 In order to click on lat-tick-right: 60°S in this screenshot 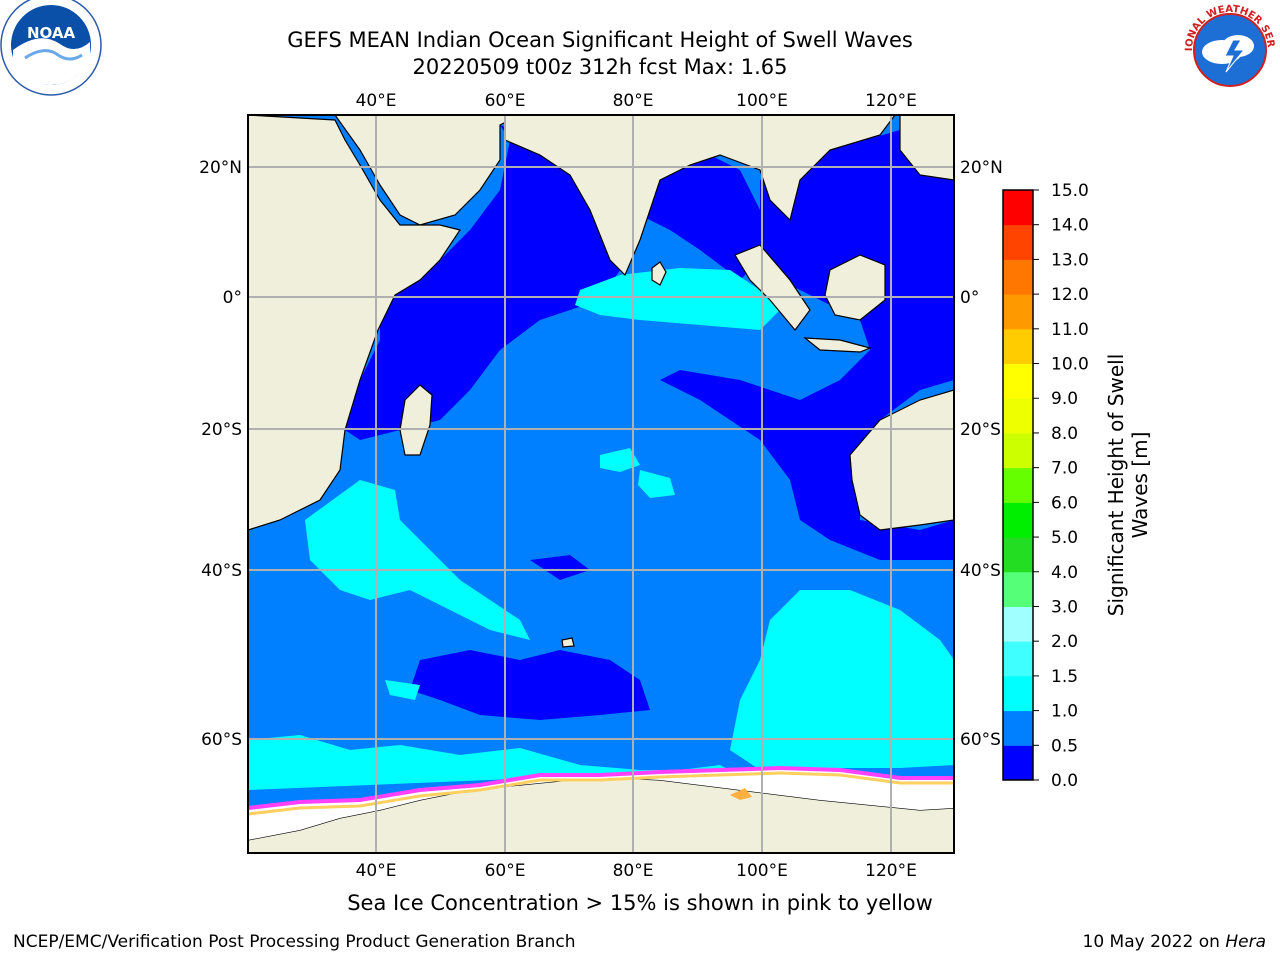, I will do `click(980, 740)`.